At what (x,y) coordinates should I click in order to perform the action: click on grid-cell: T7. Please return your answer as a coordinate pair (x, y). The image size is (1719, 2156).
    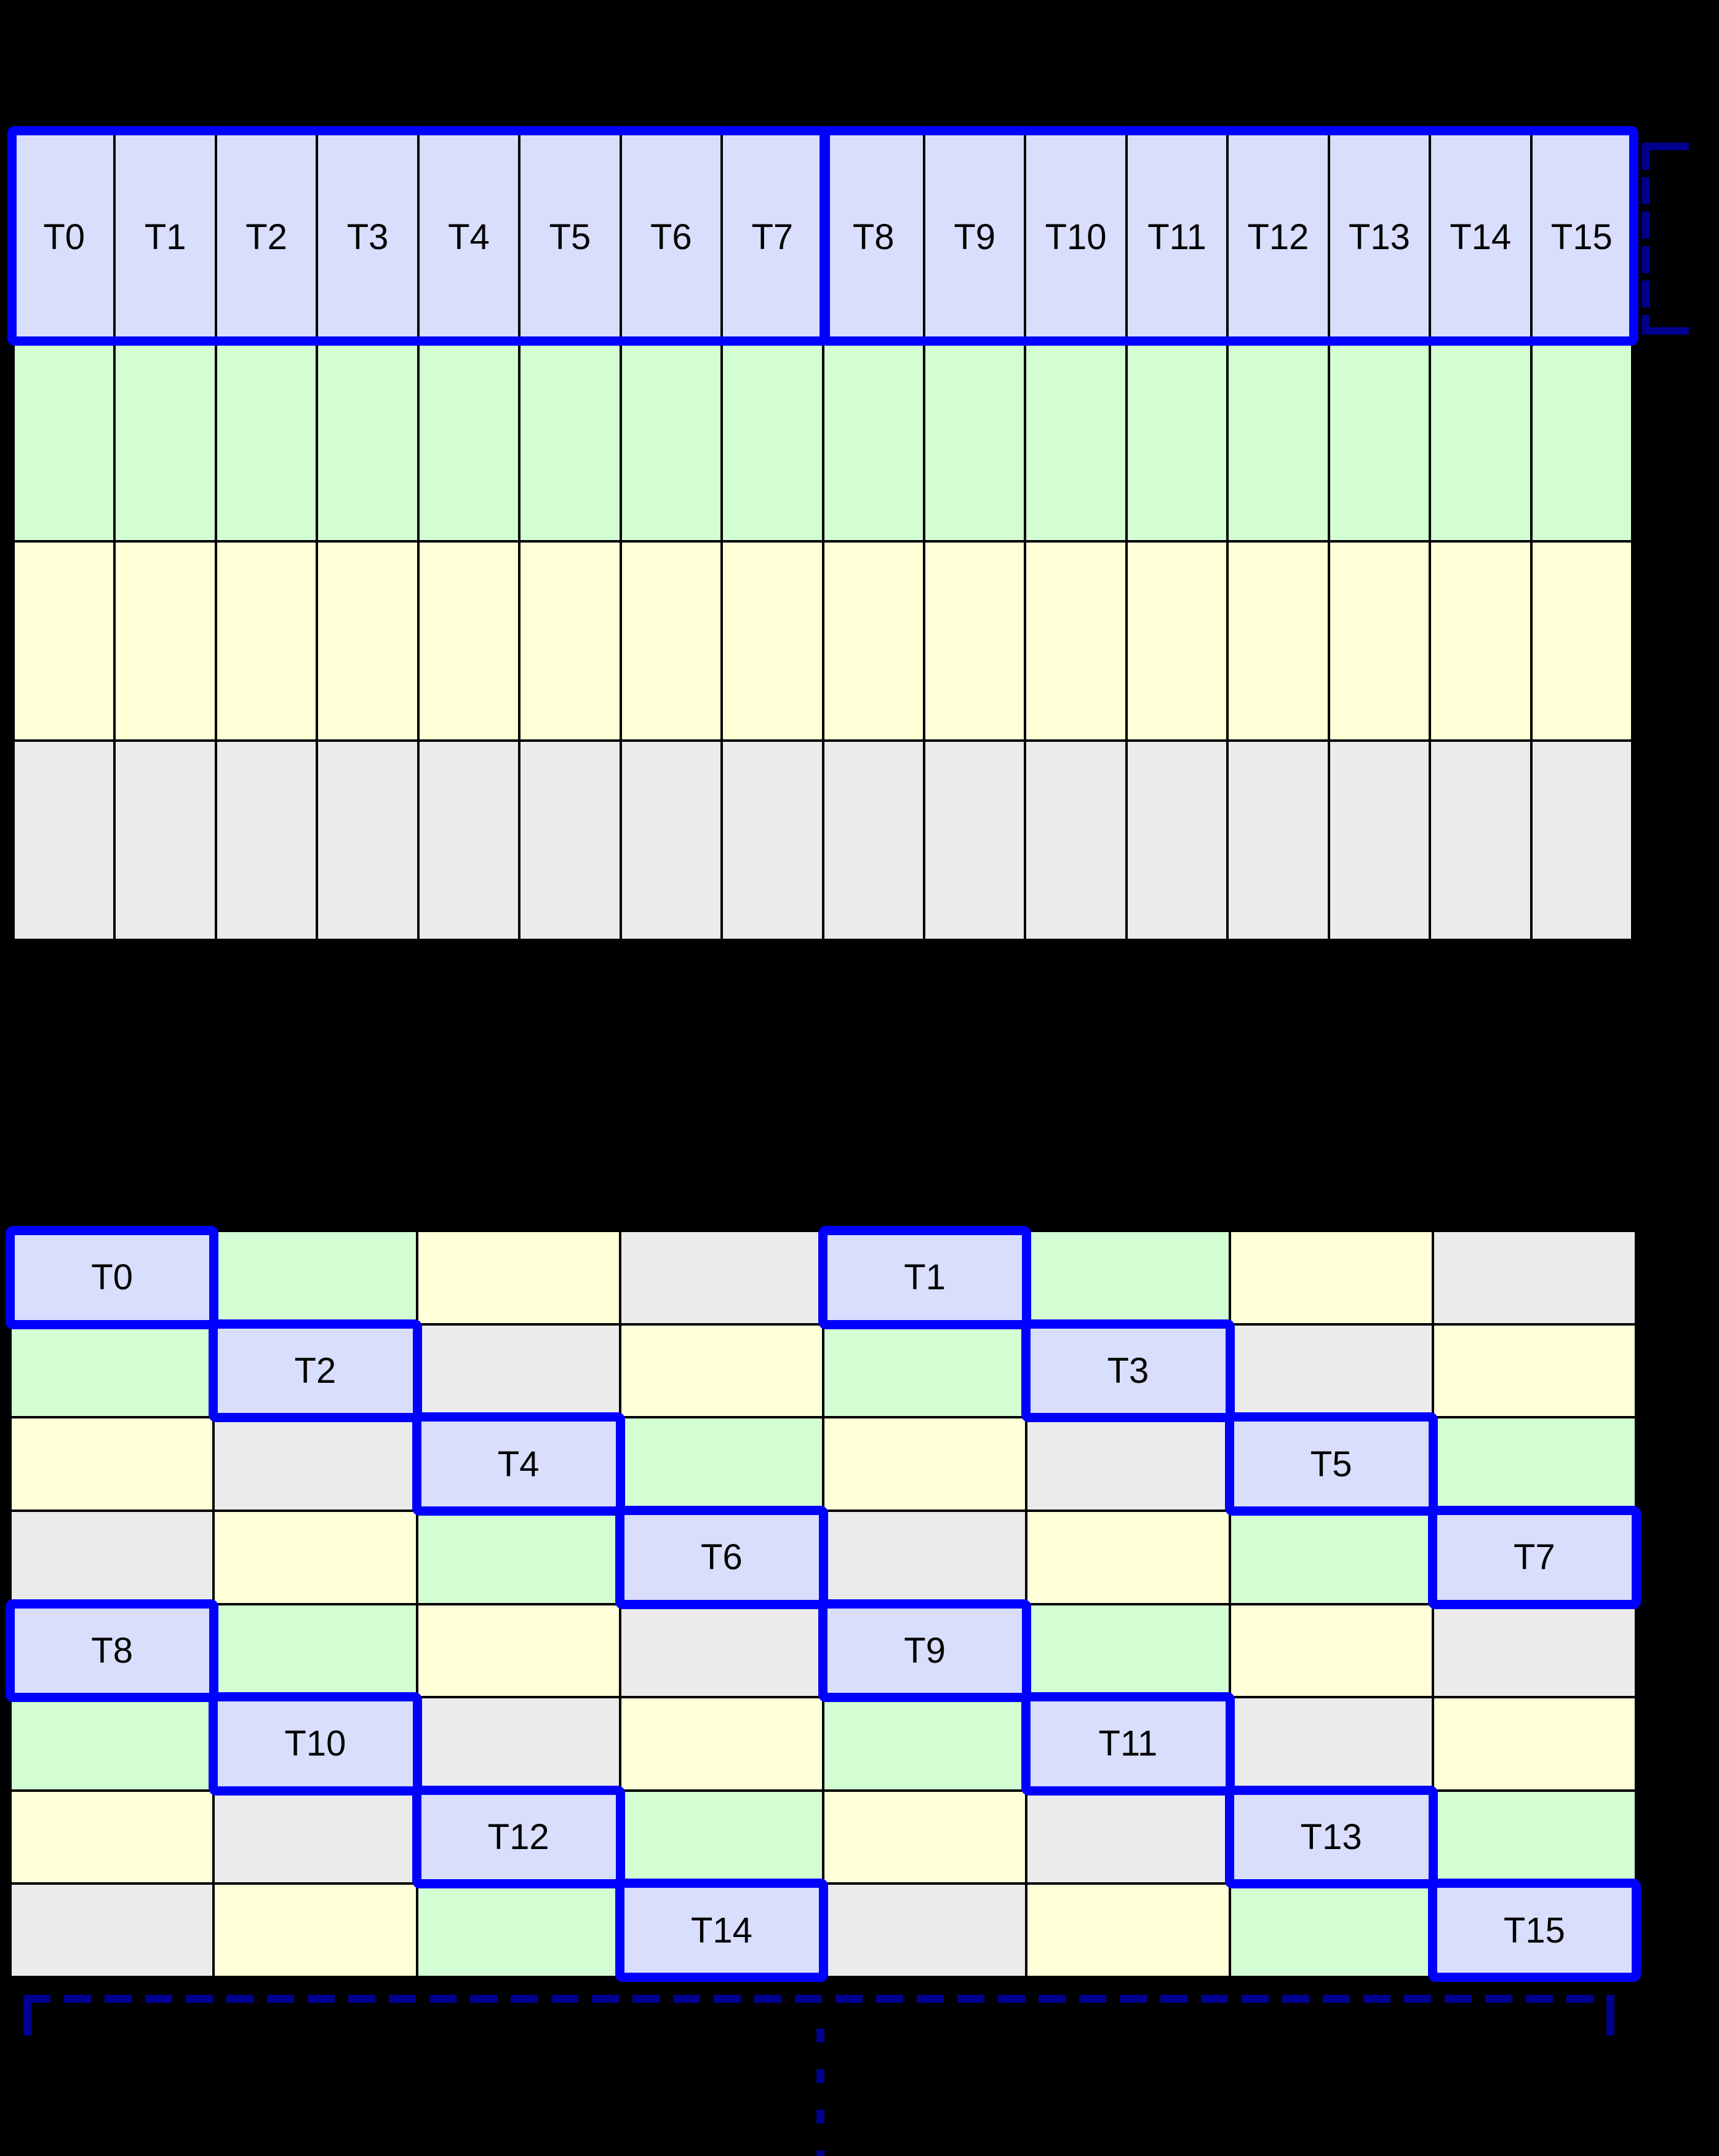
    Looking at the image, I should click on (1534, 1557).